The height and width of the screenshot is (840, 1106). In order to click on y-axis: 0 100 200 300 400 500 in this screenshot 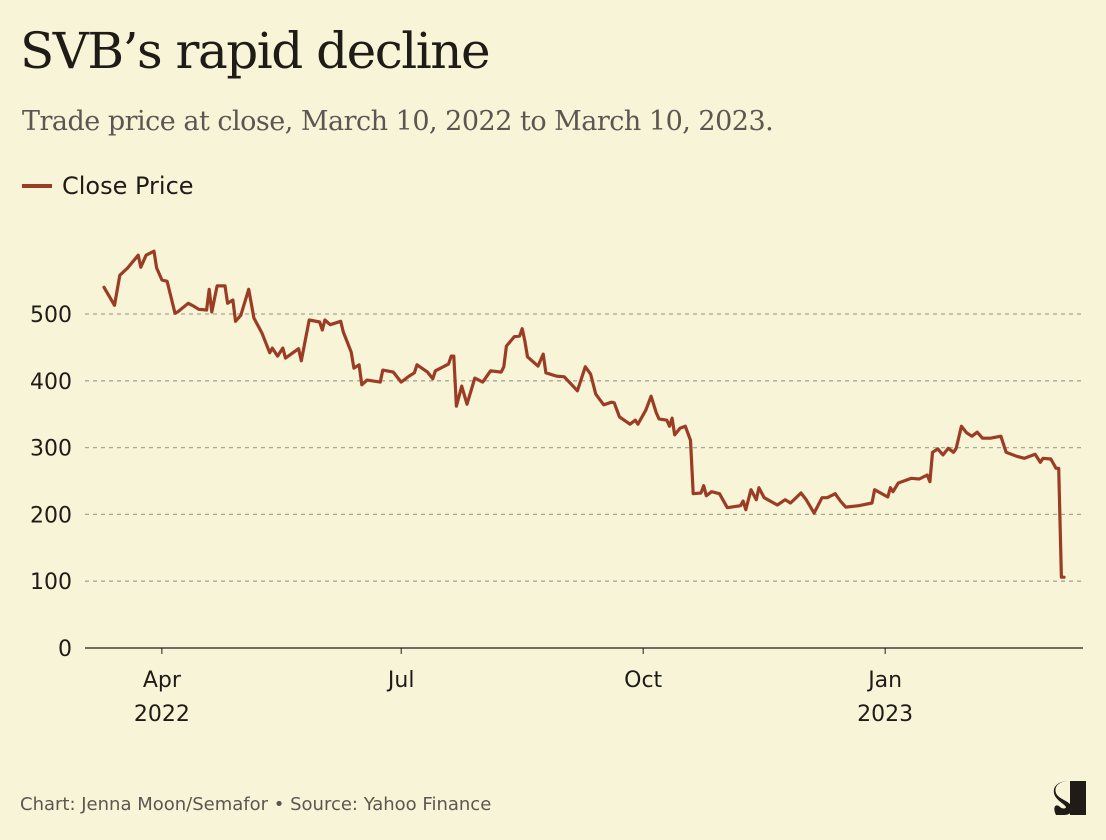, I will do `click(51, 482)`.